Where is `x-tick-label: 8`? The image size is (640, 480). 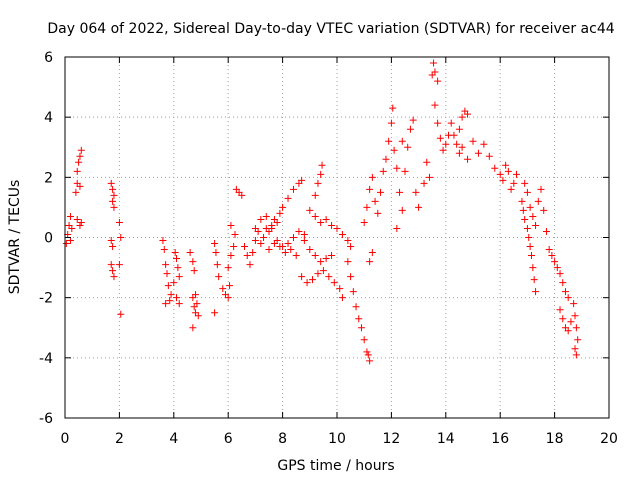
x-tick-label: 8 is located at coordinates (282, 439).